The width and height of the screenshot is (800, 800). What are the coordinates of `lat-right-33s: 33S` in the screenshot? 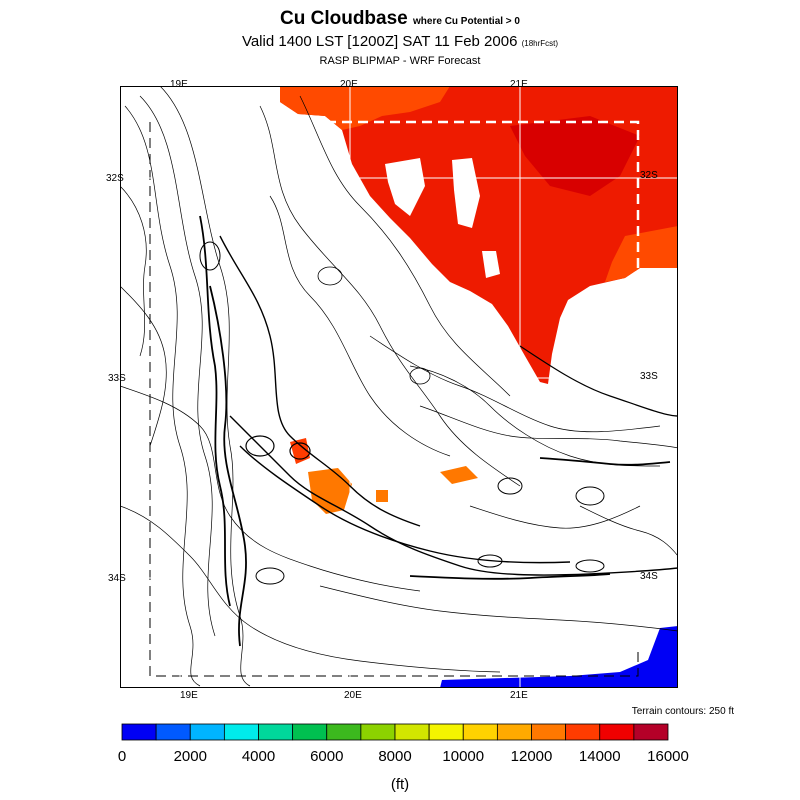 It's located at (649, 376).